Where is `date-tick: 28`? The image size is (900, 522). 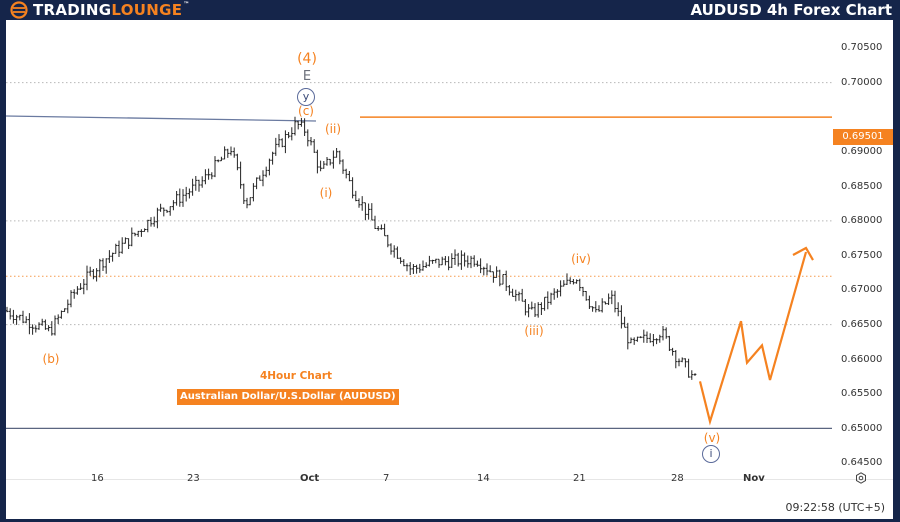
date-tick: 28 is located at coordinates (677, 478).